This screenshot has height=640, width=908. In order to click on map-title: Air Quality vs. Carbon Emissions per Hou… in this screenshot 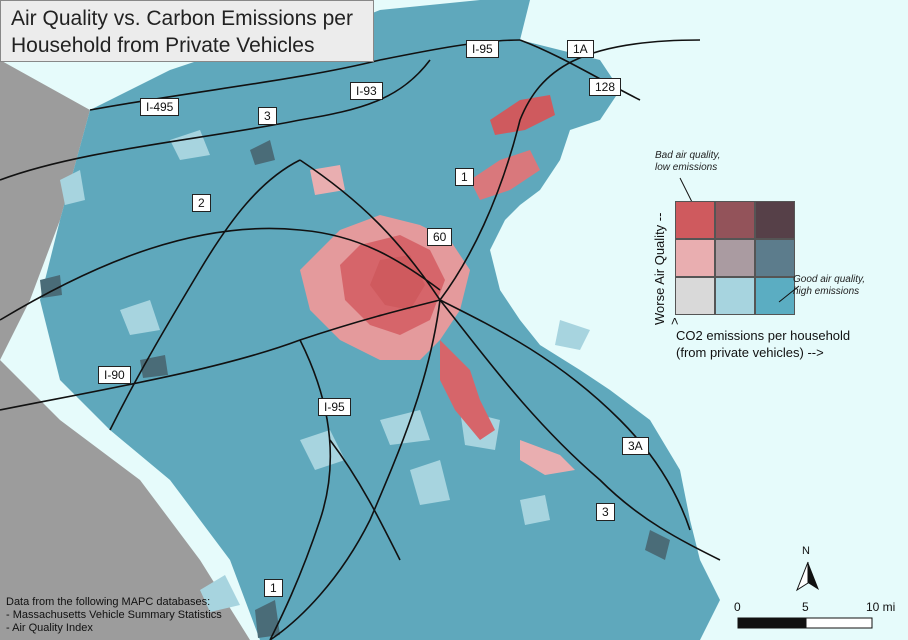, I will do `click(187, 31)`.